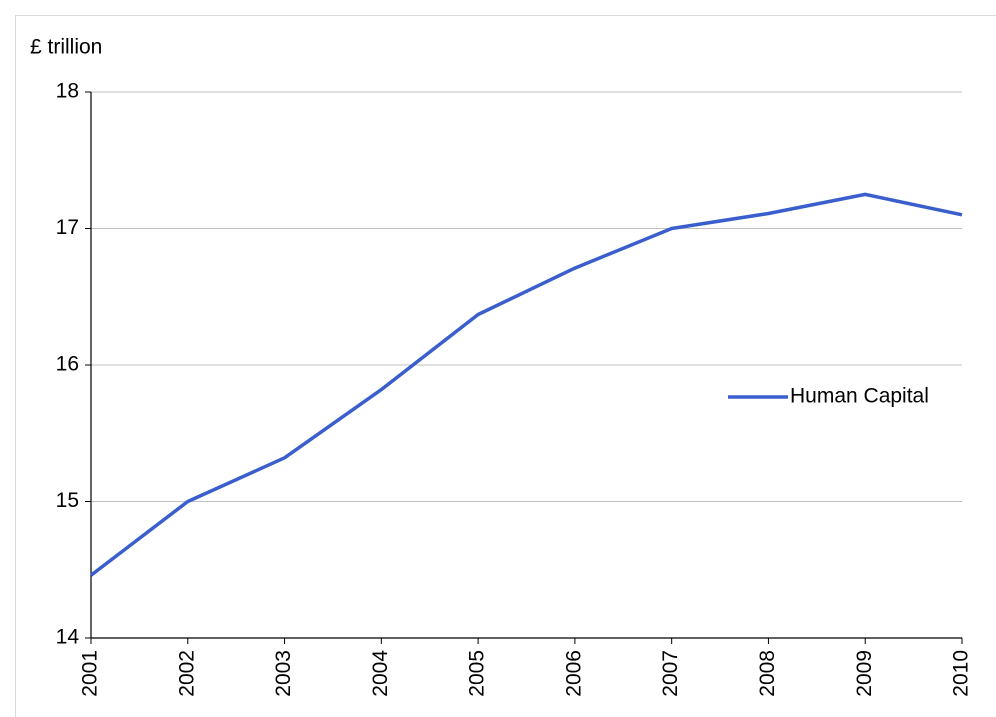 Image resolution: width=996 pixels, height=717 pixels. What do you see at coordinates (67, 227) in the screenshot?
I see `y-tick-label: 17` at bounding box center [67, 227].